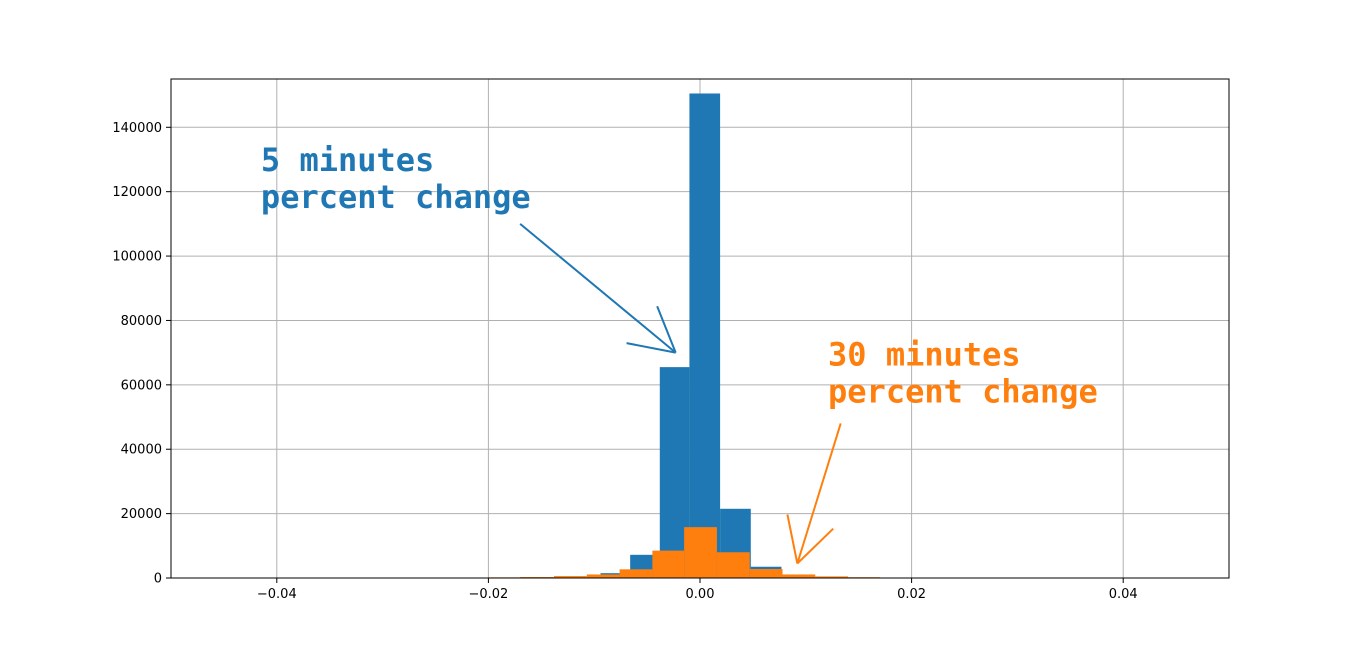 The width and height of the screenshot is (1366, 649). Describe the element at coordinates (141, 450) in the screenshot. I see `y-tick-label: 40000` at that location.